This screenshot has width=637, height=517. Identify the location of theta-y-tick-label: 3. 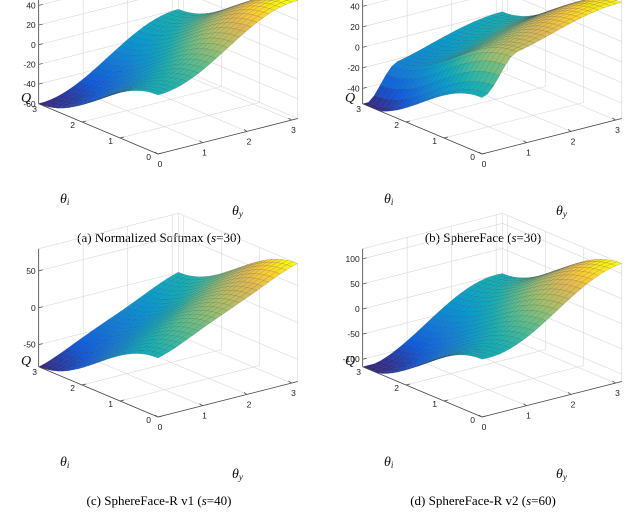
(293, 393).